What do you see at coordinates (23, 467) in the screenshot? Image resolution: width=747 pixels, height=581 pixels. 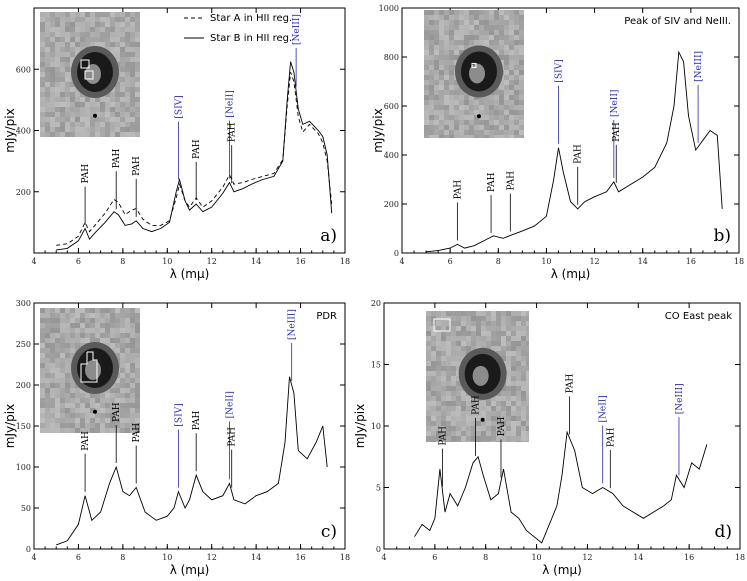 I see `y-tick-label: 100` at bounding box center [23, 467].